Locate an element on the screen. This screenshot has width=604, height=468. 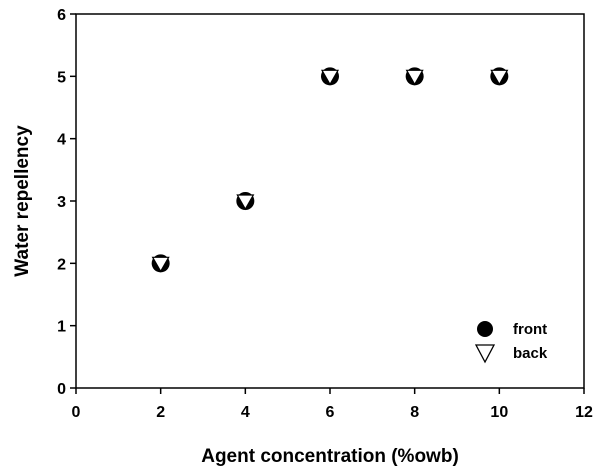
x-tick-label: 6 is located at coordinates (330, 412).